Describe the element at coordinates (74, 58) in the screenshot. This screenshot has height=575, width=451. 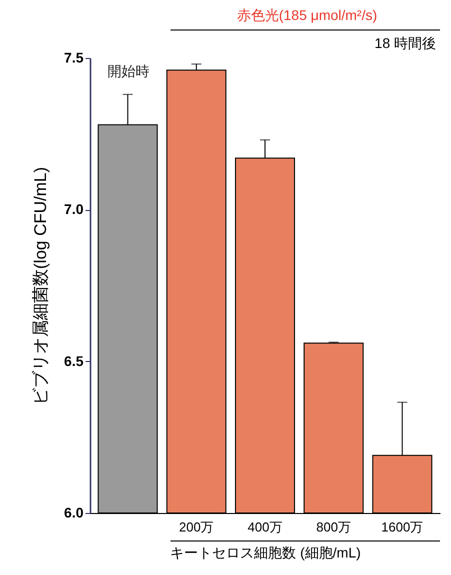
I see `y-tick-label: 7.5` at that location.